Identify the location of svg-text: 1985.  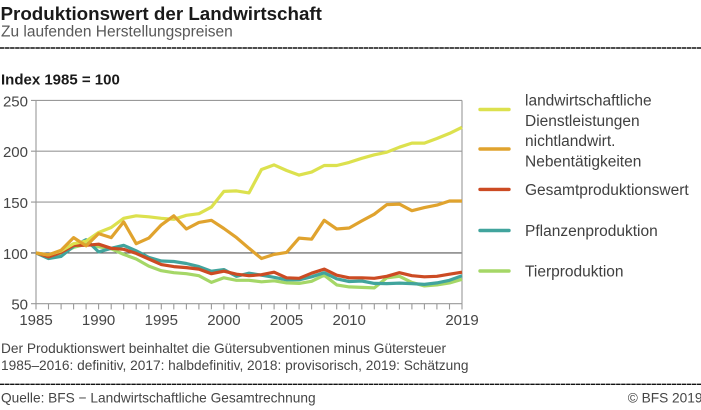
(35, 320).